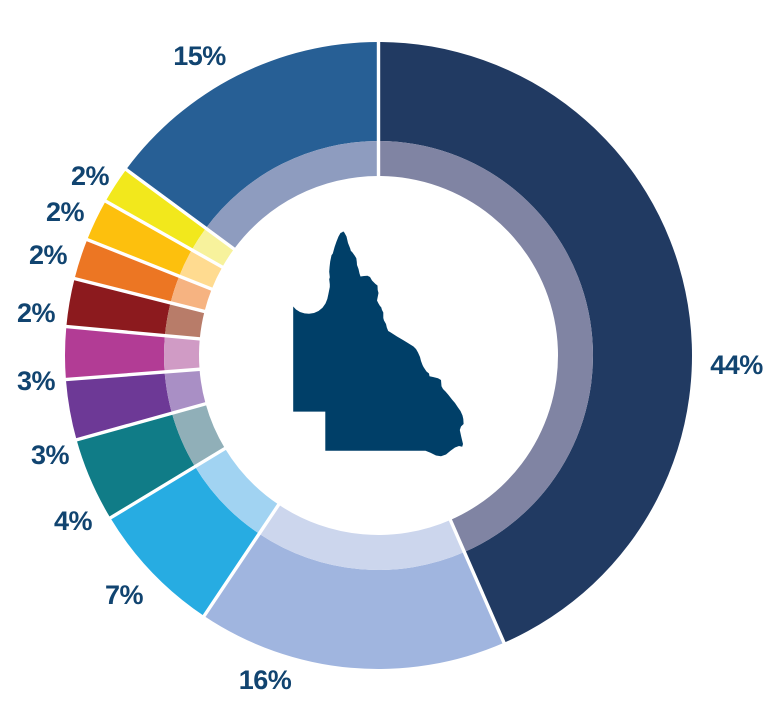 The height and width of the screenshot is (716, 783). Describe the element at coordinates (736, 365) in the screenshot. I see `svg-text: 44%` at that location.